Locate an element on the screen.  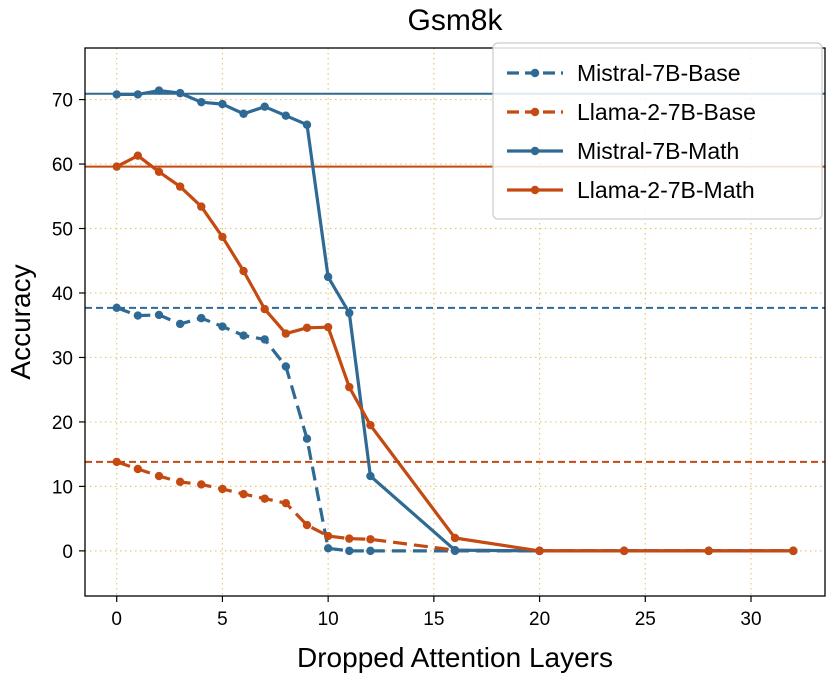
legend-label: Mistral-7B-Math is located at coordinates (658, 151).